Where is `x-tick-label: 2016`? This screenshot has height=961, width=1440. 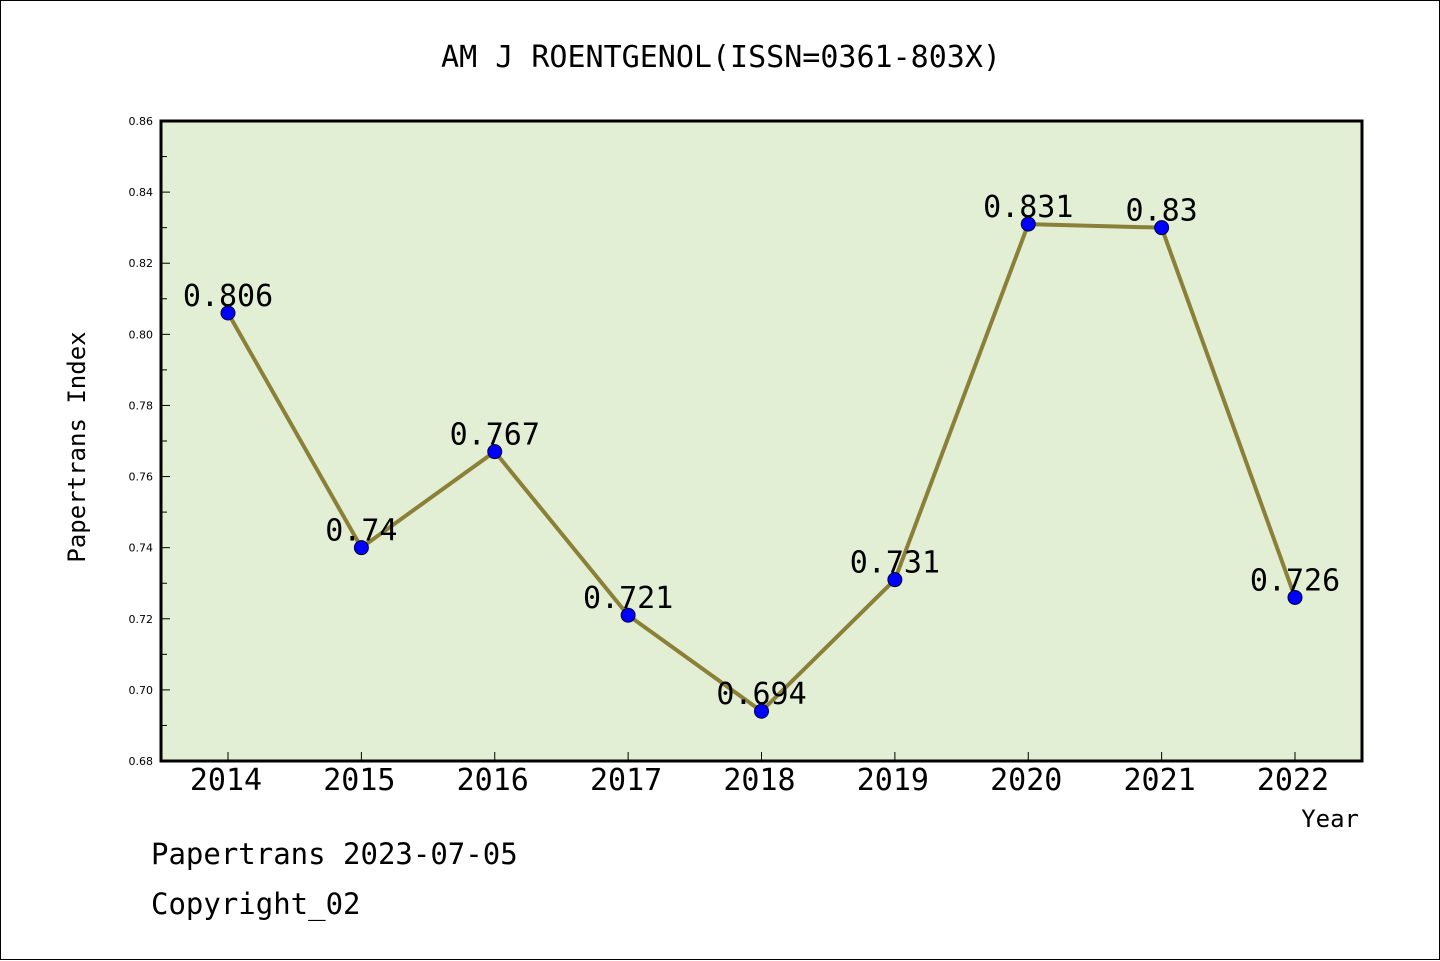
x-tick-label: 2016 is located at coordinates (493, 780).